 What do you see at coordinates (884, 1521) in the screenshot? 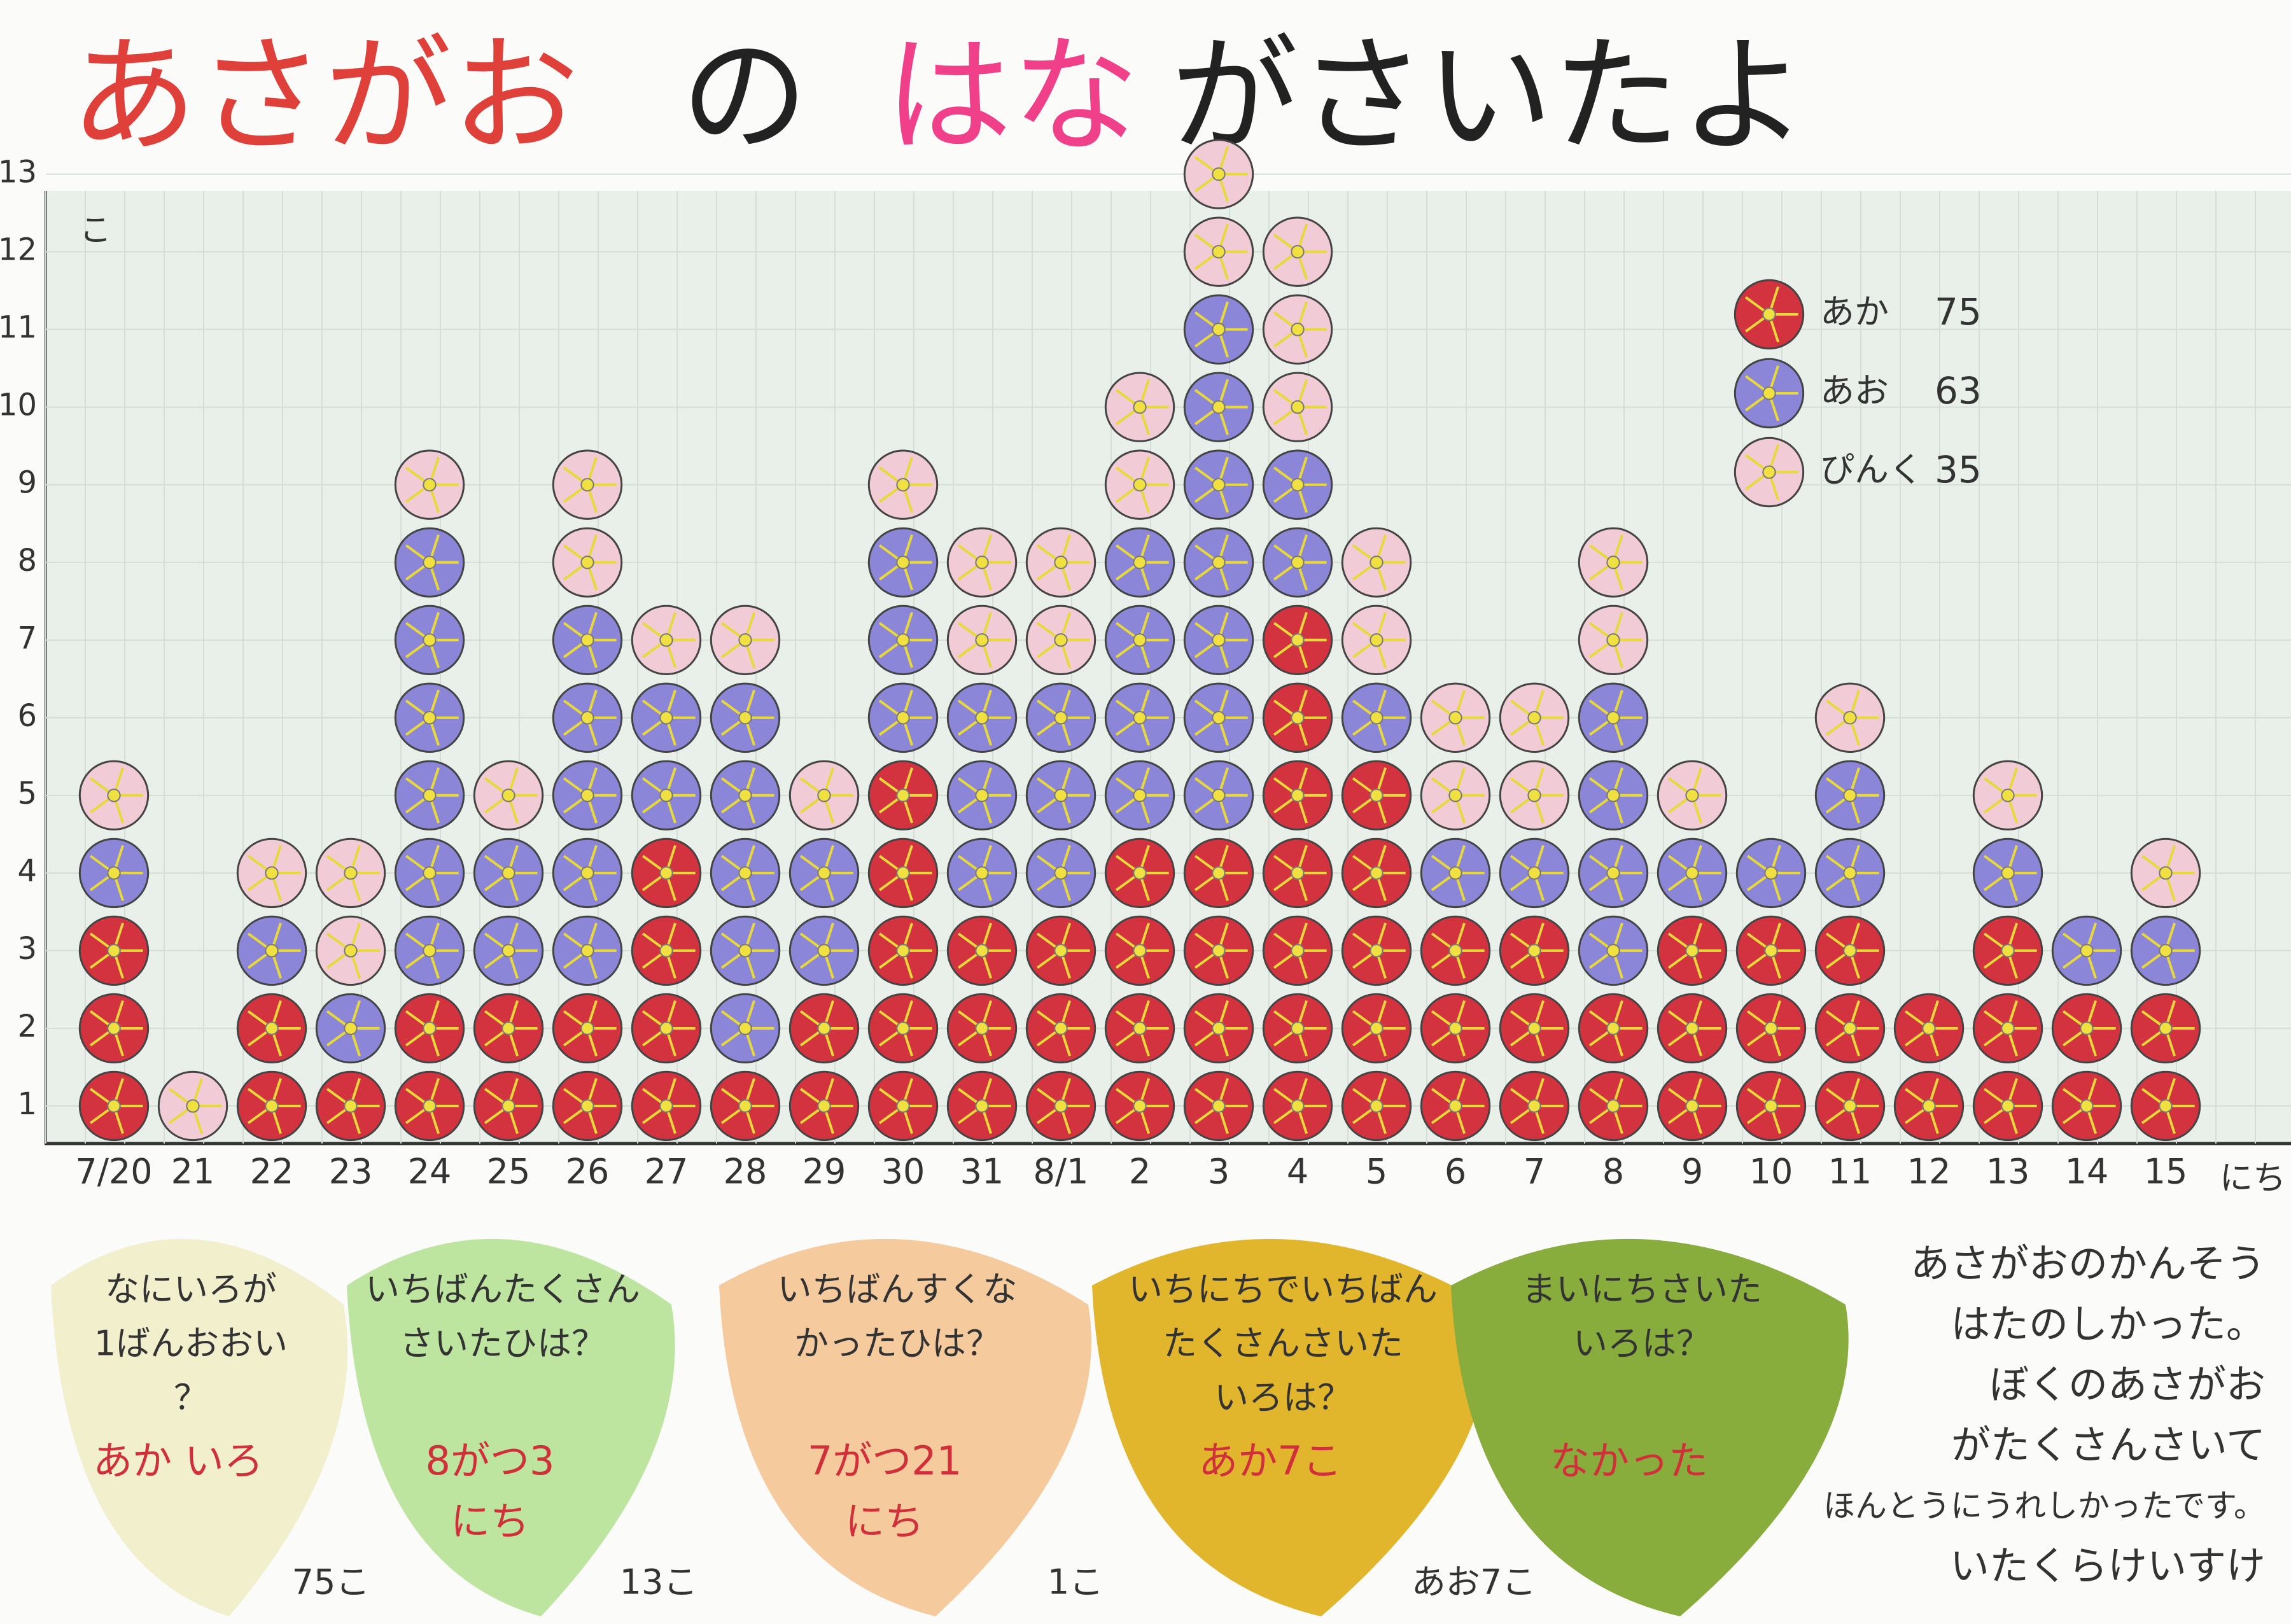
I see `leaf-answer: にち` at bounding box center [884, 1521].